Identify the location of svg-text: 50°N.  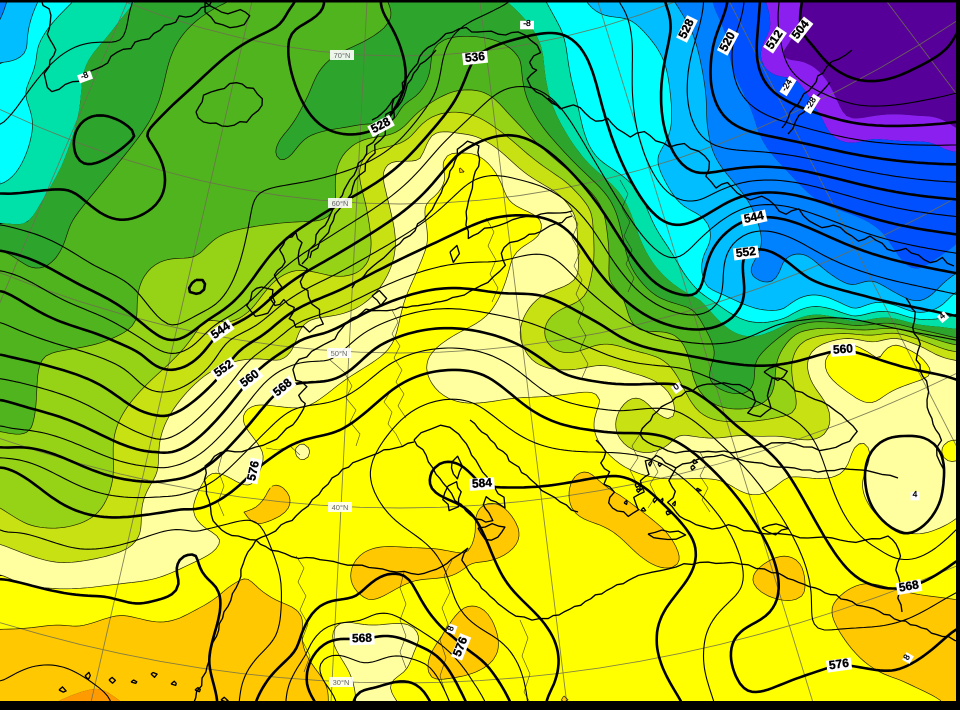
(339, 353).